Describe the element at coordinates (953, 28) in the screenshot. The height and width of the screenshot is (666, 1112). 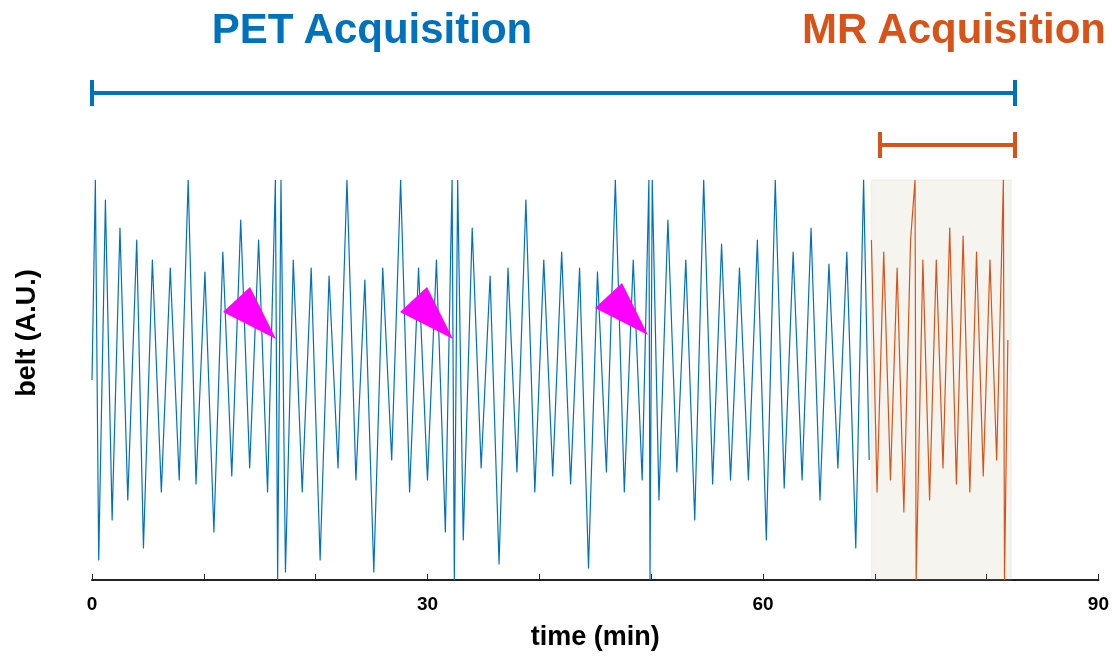
I see `text: MR Acquisition` at that location.